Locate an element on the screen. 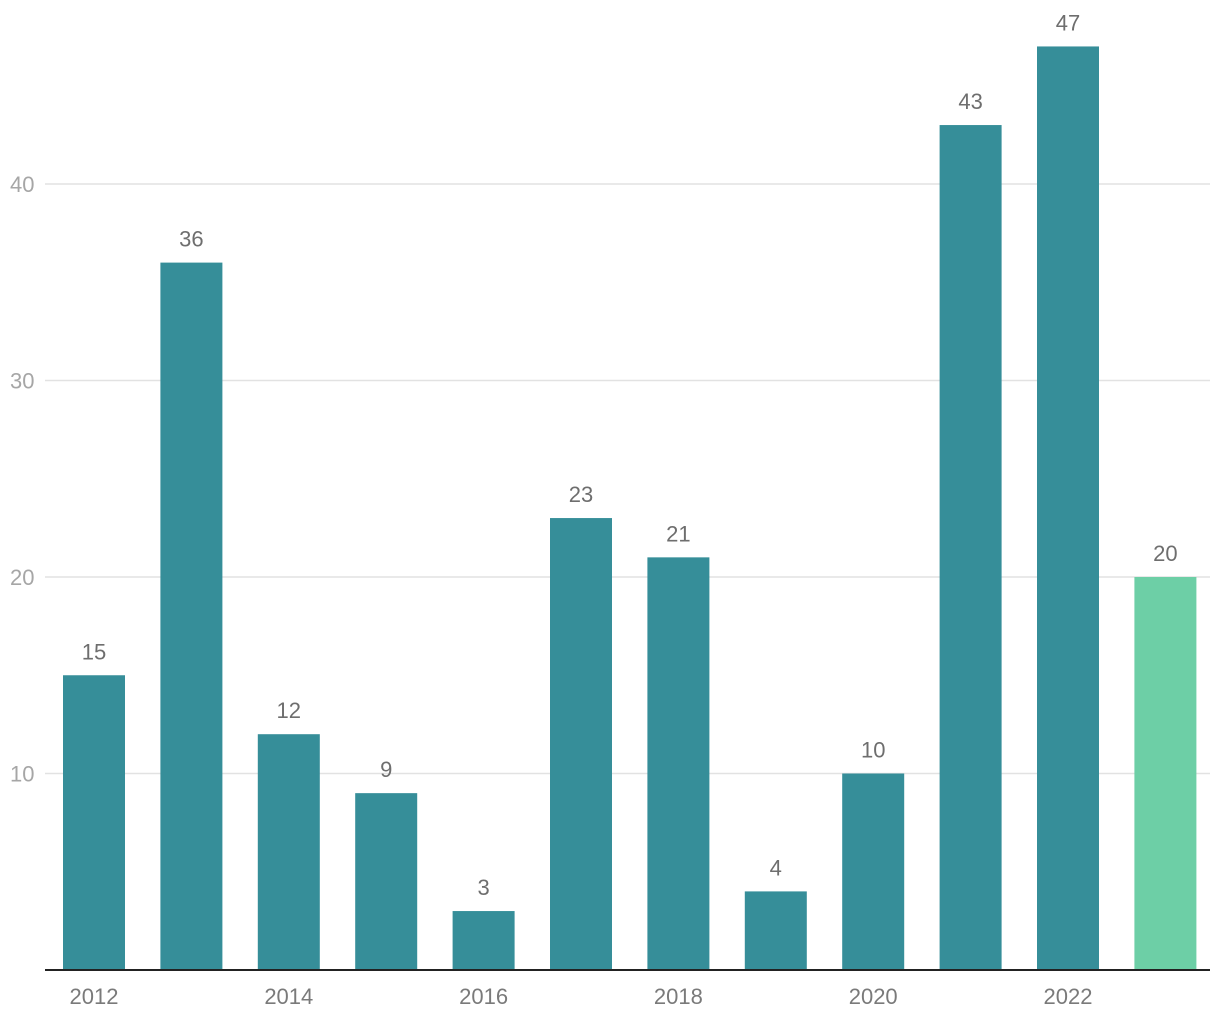 The height and width of the screenshot is (1025, 1220). bar-2021 is located at coordinates (970, 548).